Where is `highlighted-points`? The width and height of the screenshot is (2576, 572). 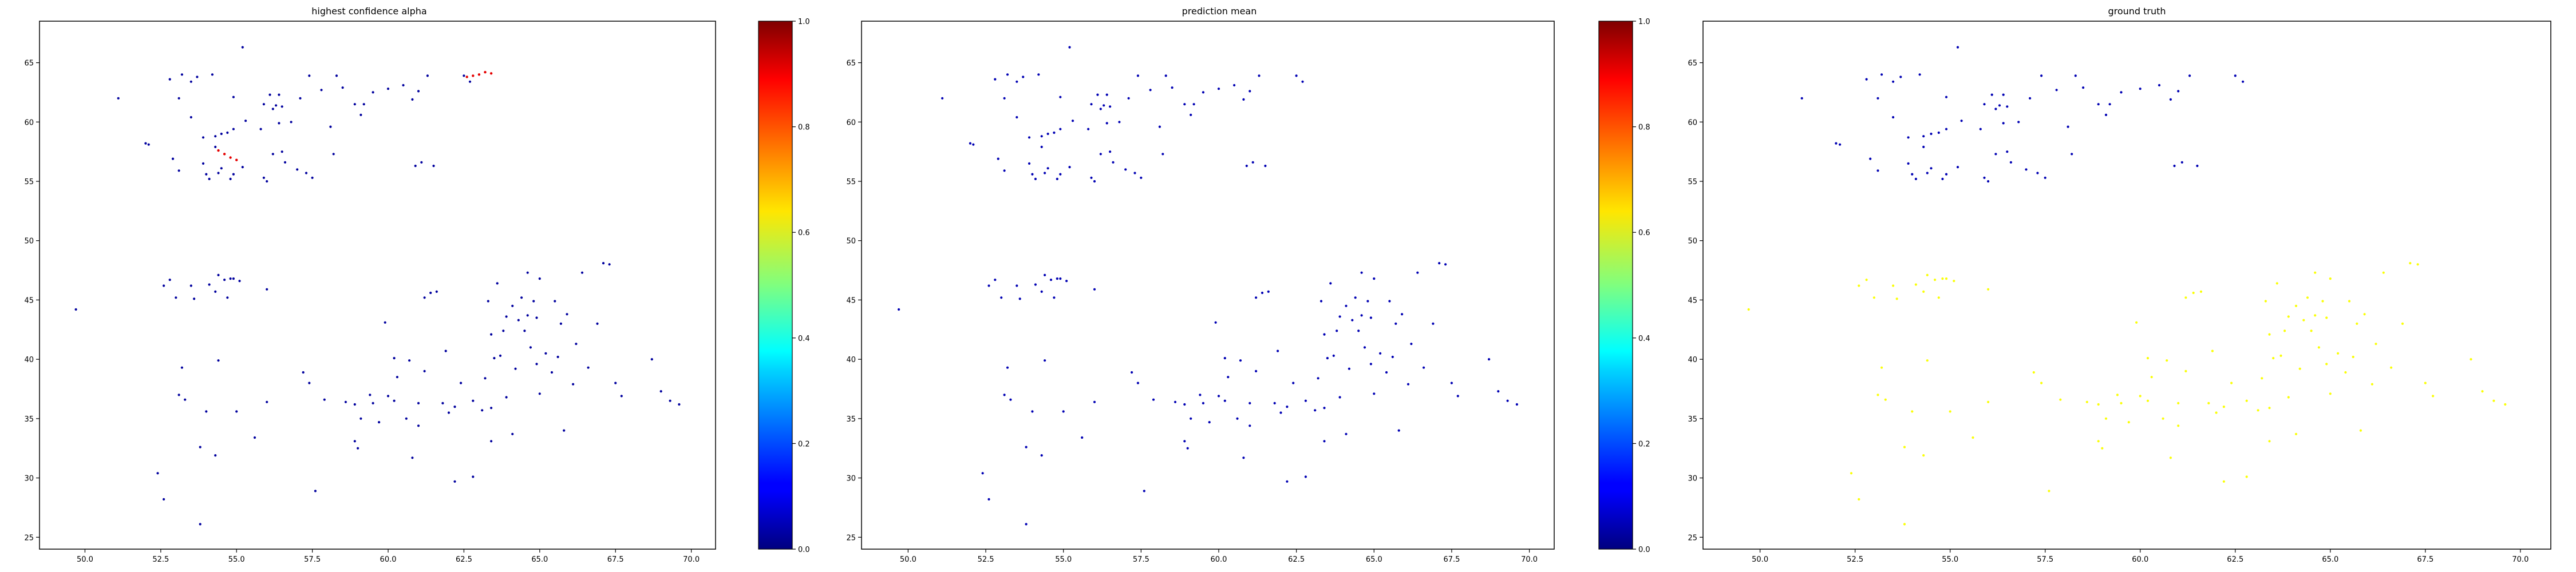 highlighted-points is located at coordinates (355, 116).